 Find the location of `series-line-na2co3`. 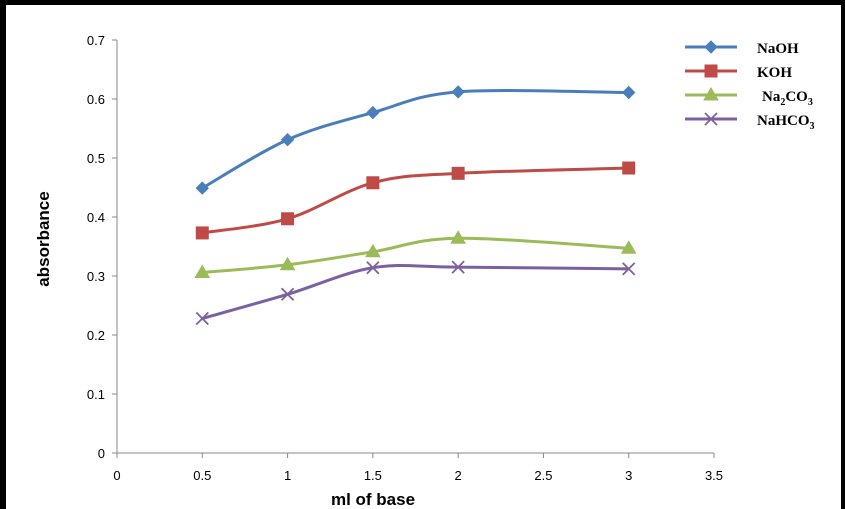

series-line-na2co3 is located at coordinates (415, 255).